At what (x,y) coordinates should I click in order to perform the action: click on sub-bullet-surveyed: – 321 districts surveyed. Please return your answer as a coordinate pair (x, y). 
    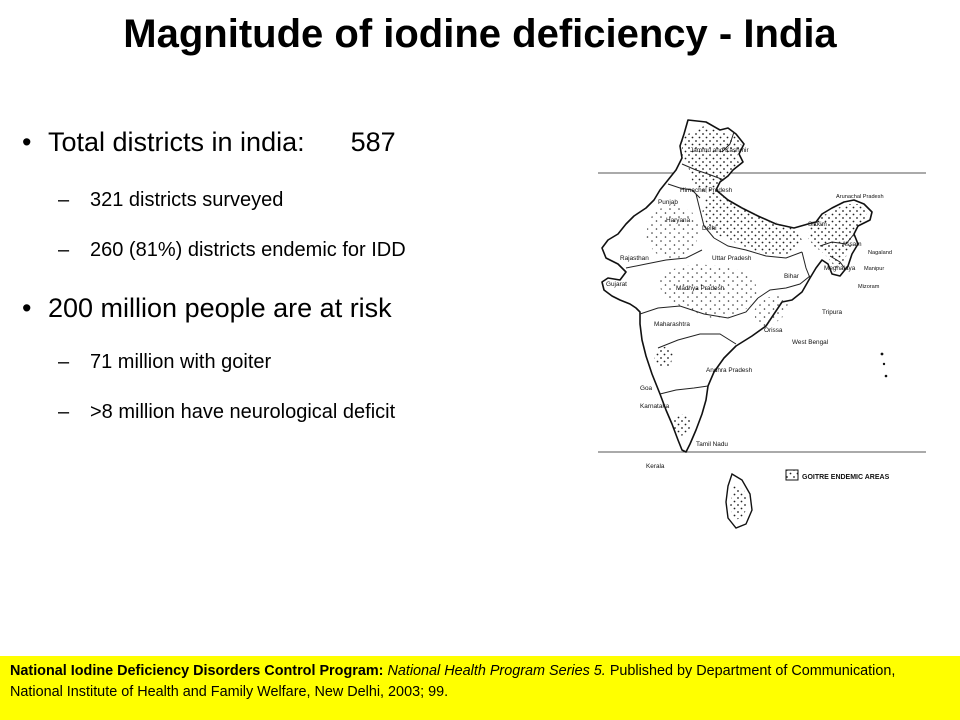
    Looking at the image, I should click on (302, 200).